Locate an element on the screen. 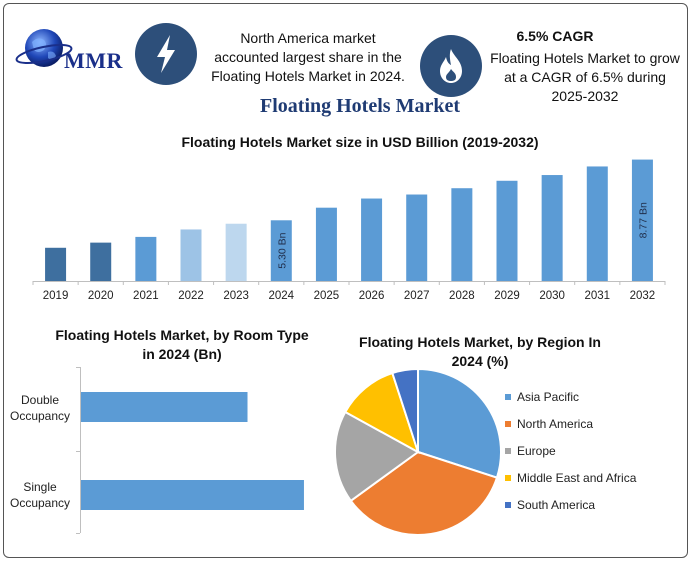 The image size is (692, 562). x-tick-label: 2026 is located at coordinates (372, 296).